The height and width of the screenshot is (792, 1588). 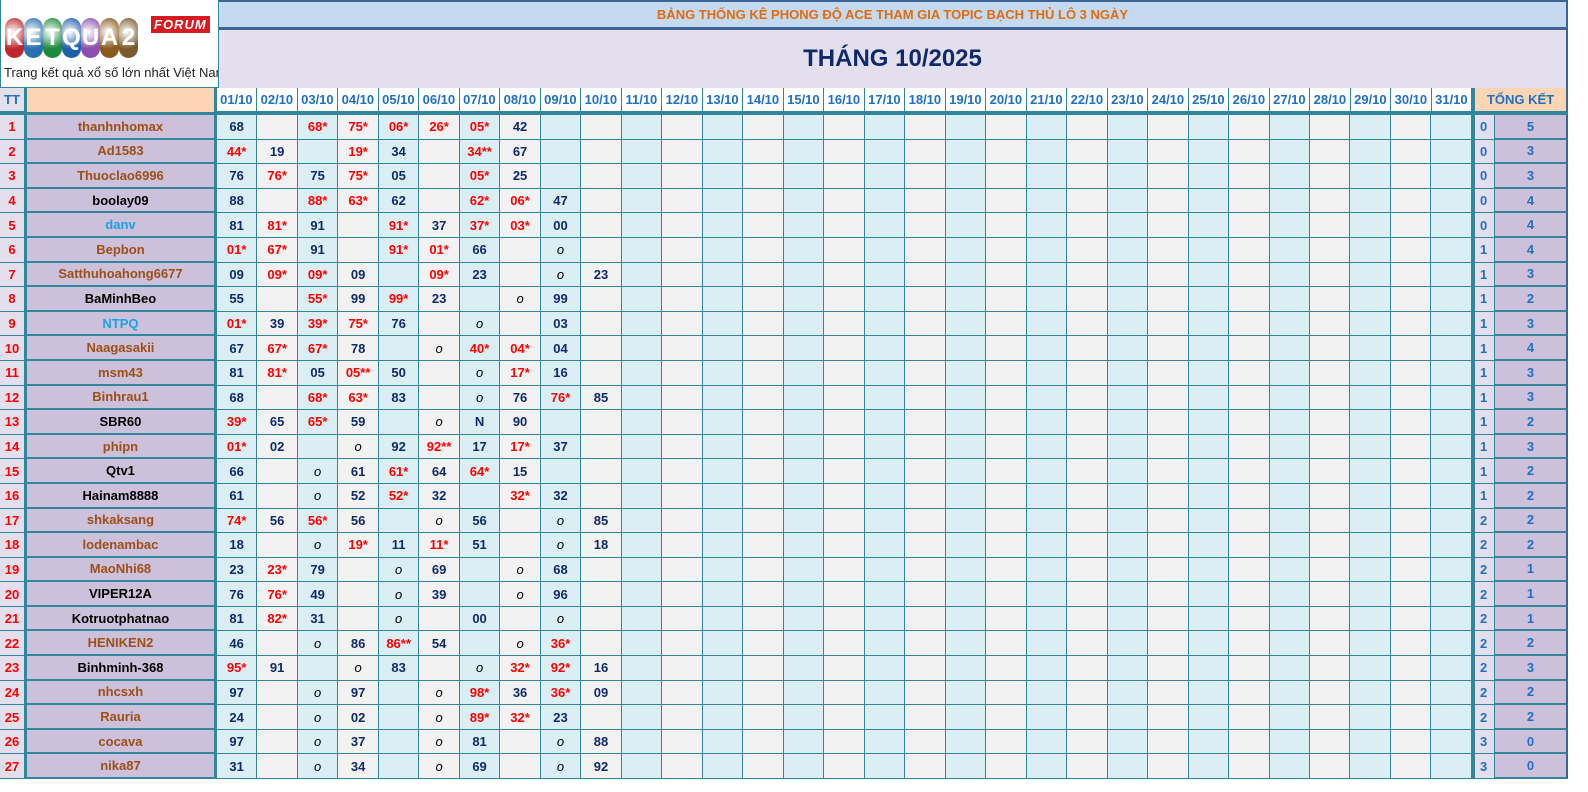 I want to click on day-cell: 59, so click(x=358, y=422).